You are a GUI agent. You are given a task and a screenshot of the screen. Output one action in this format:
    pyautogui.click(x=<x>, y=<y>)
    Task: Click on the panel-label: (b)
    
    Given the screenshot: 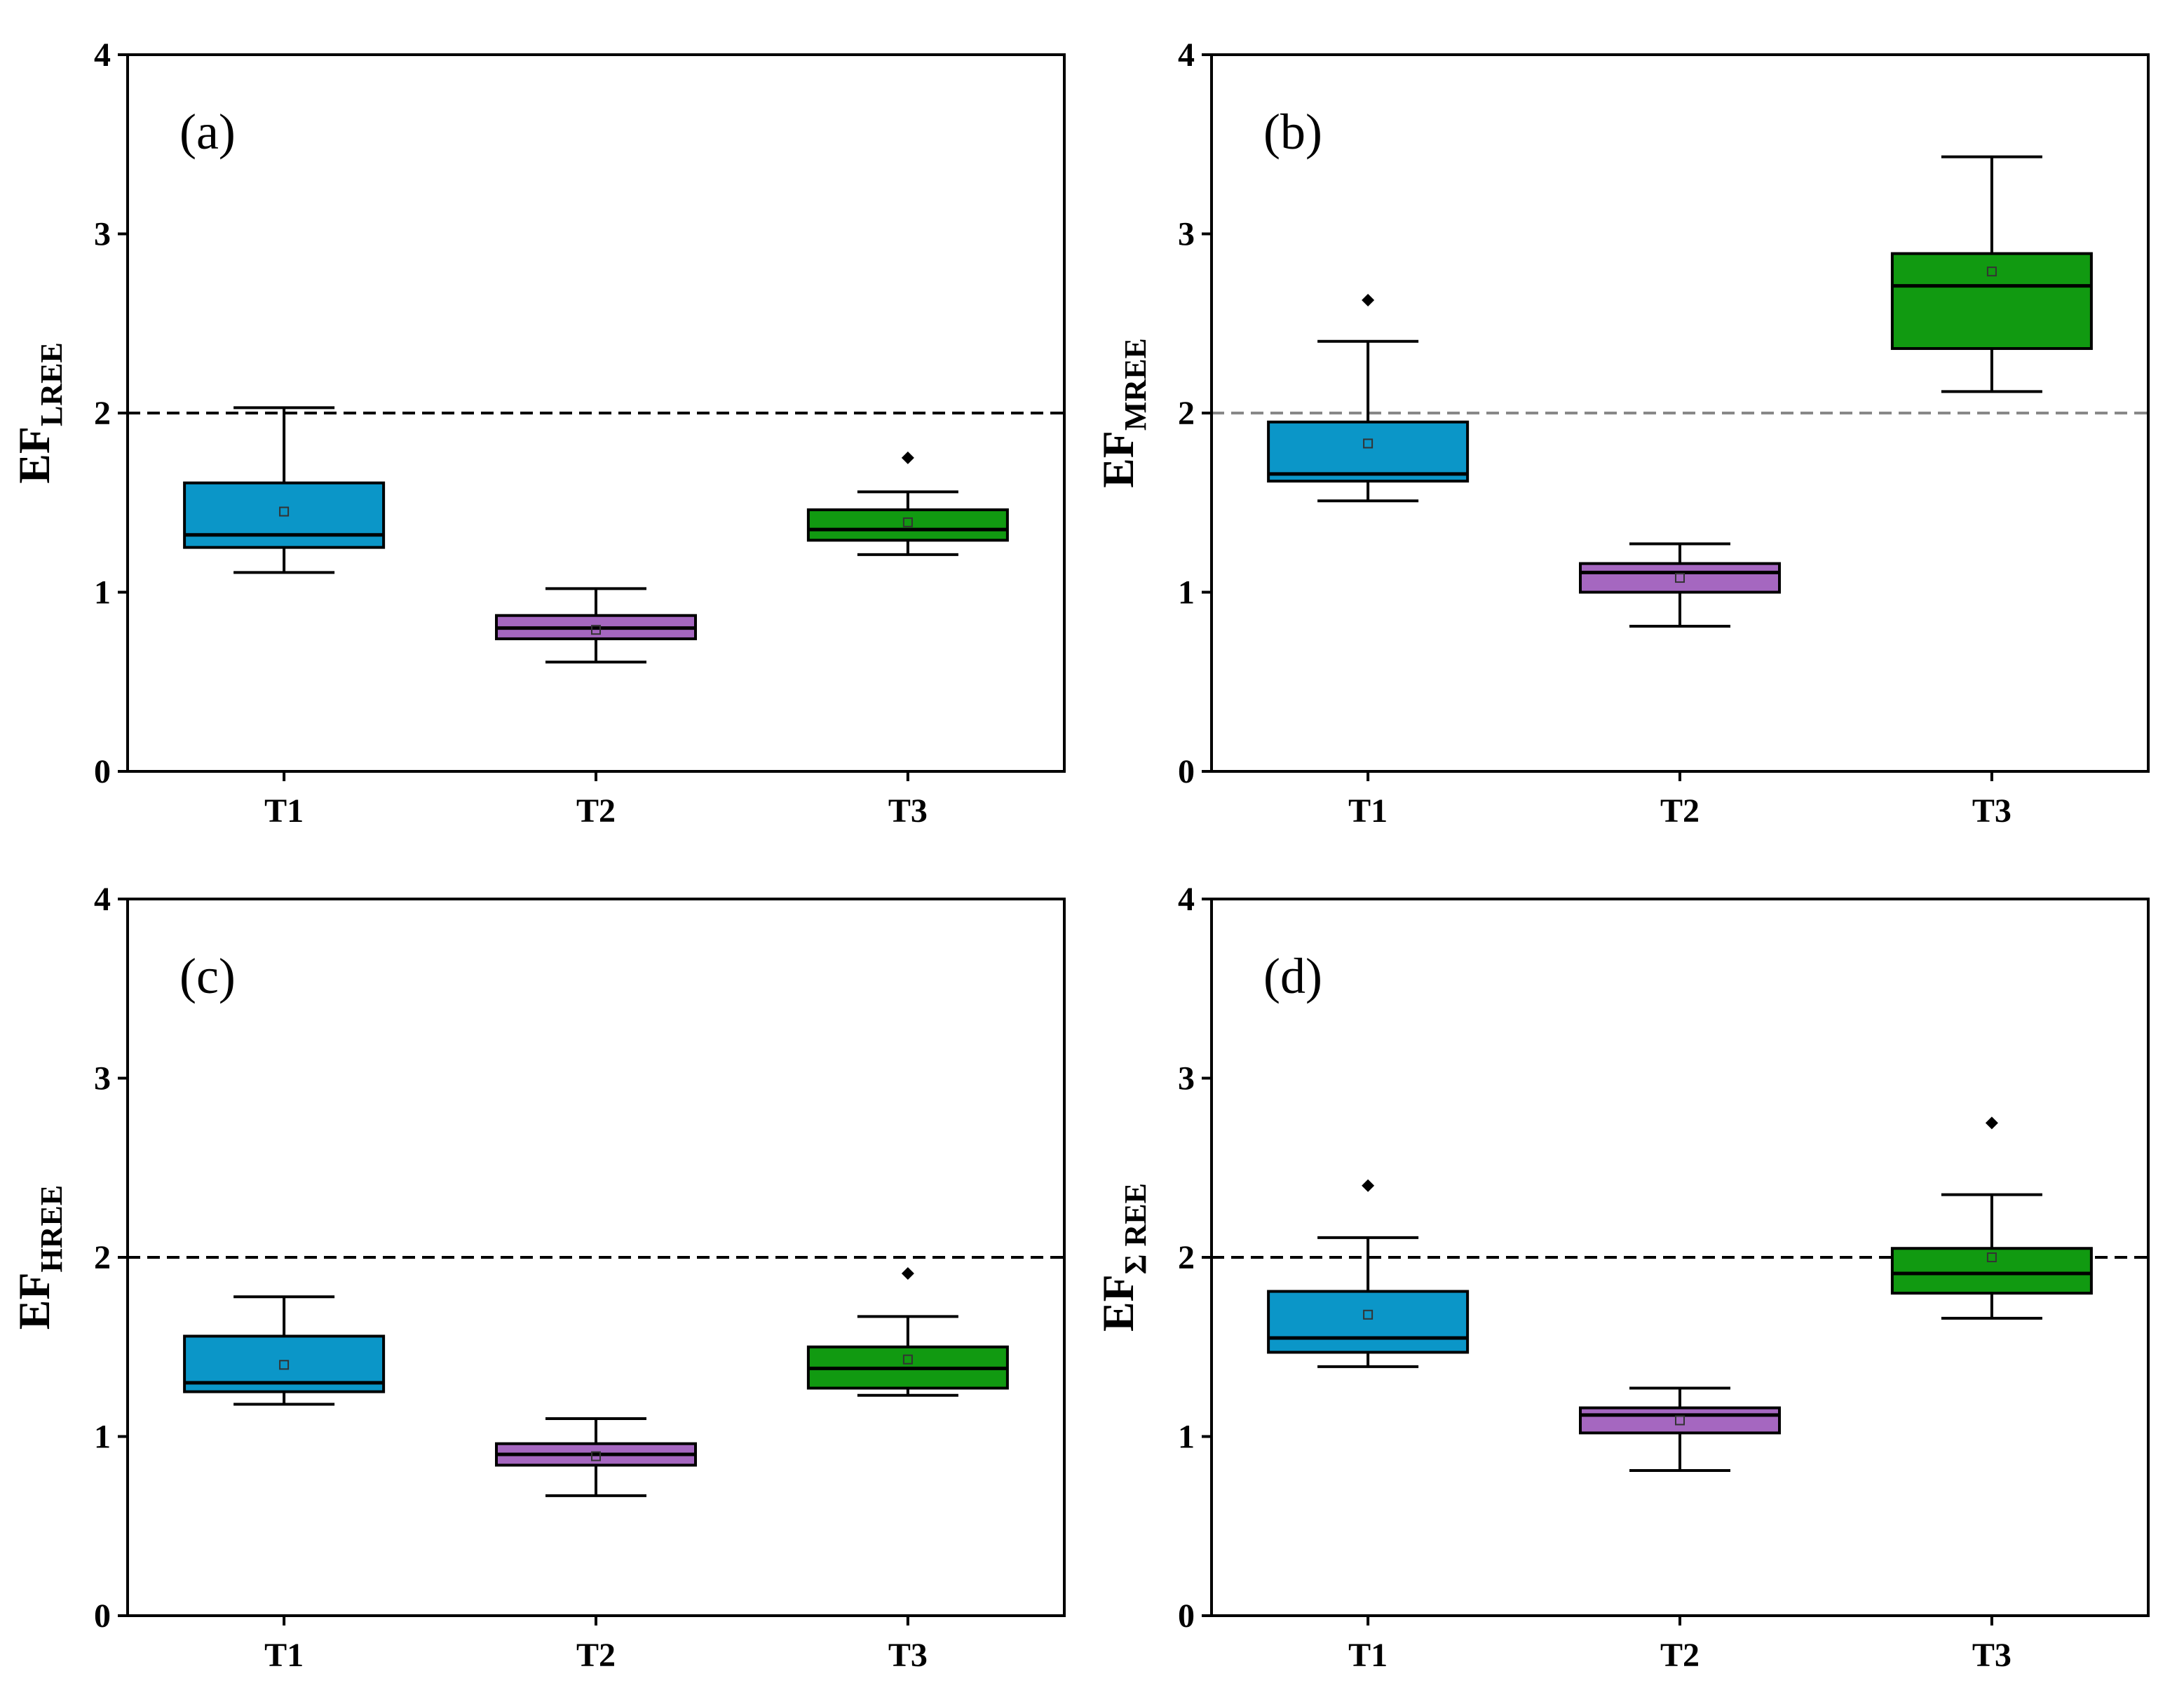 What is the action you would take?
    pyautogui.click(x=1292, y=132)
    